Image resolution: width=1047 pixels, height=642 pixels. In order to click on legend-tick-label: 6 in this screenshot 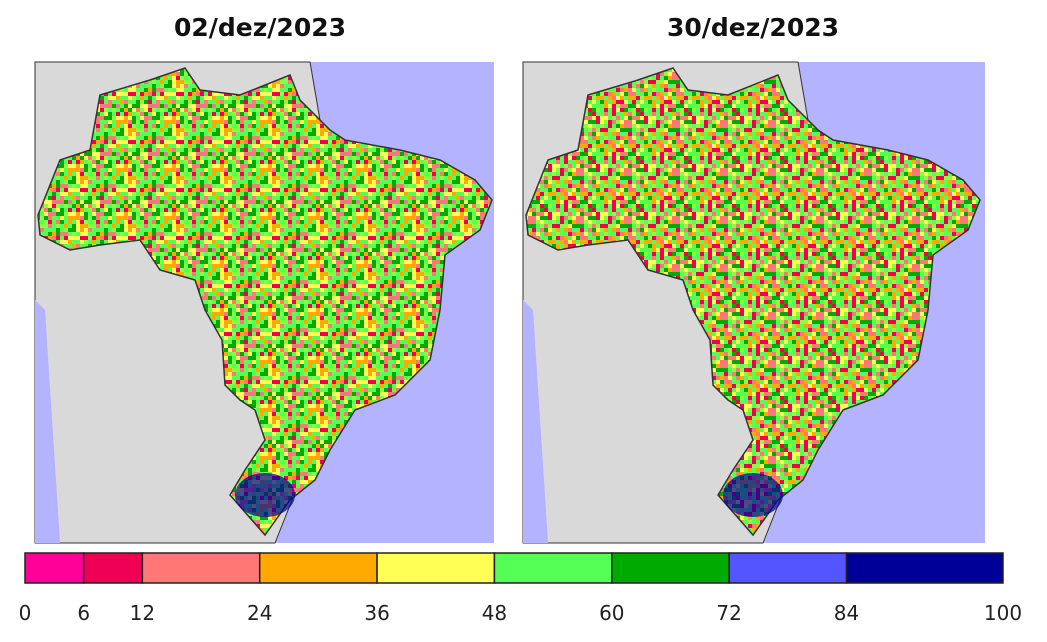, I will do `click(83, 613)`.